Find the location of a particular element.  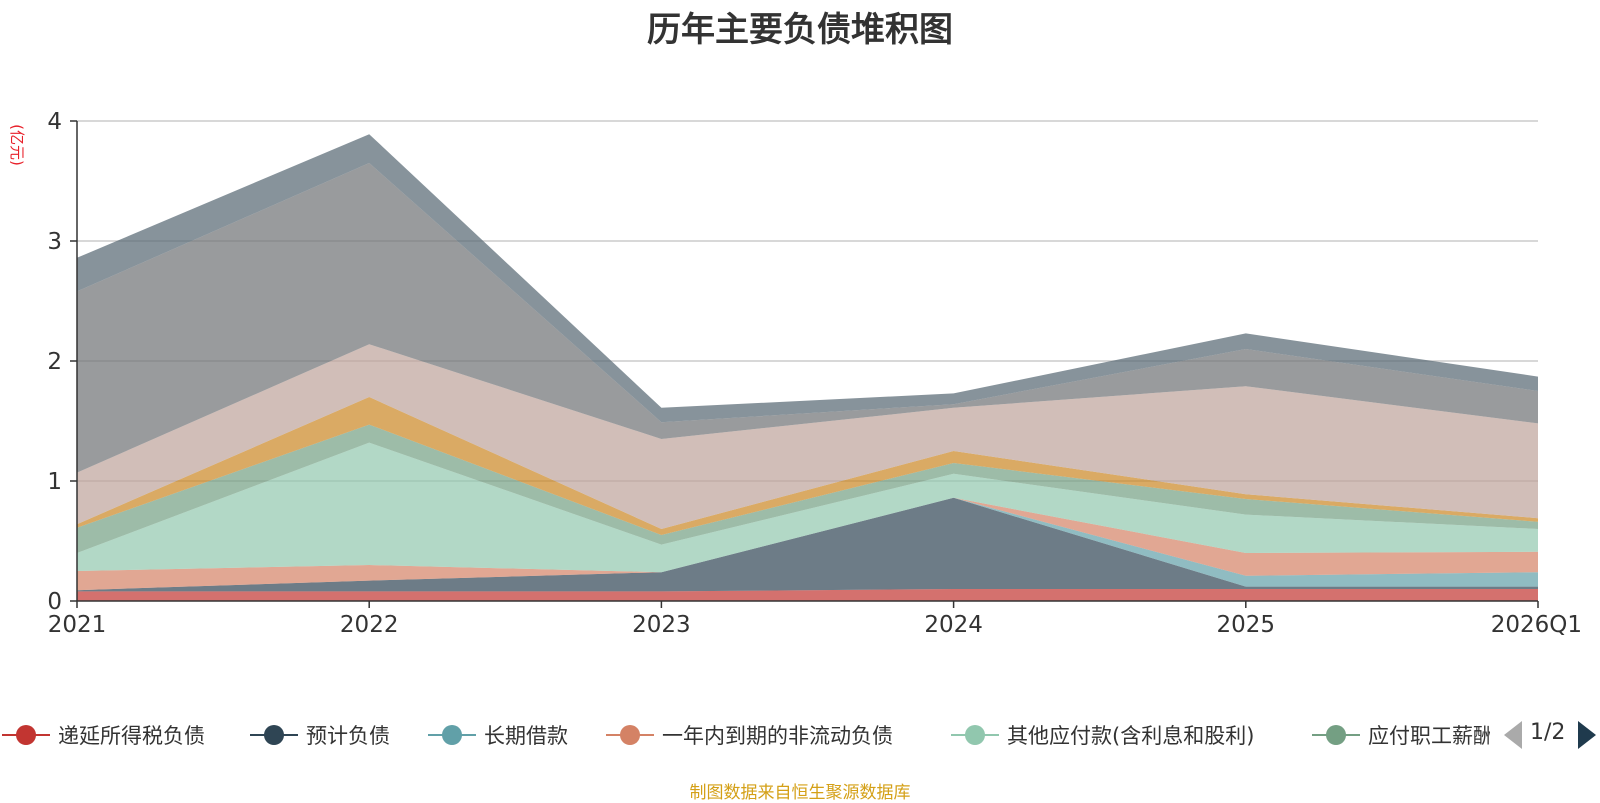

legend-page-indicator: 1/2 is located at coordinates (1548, 732).